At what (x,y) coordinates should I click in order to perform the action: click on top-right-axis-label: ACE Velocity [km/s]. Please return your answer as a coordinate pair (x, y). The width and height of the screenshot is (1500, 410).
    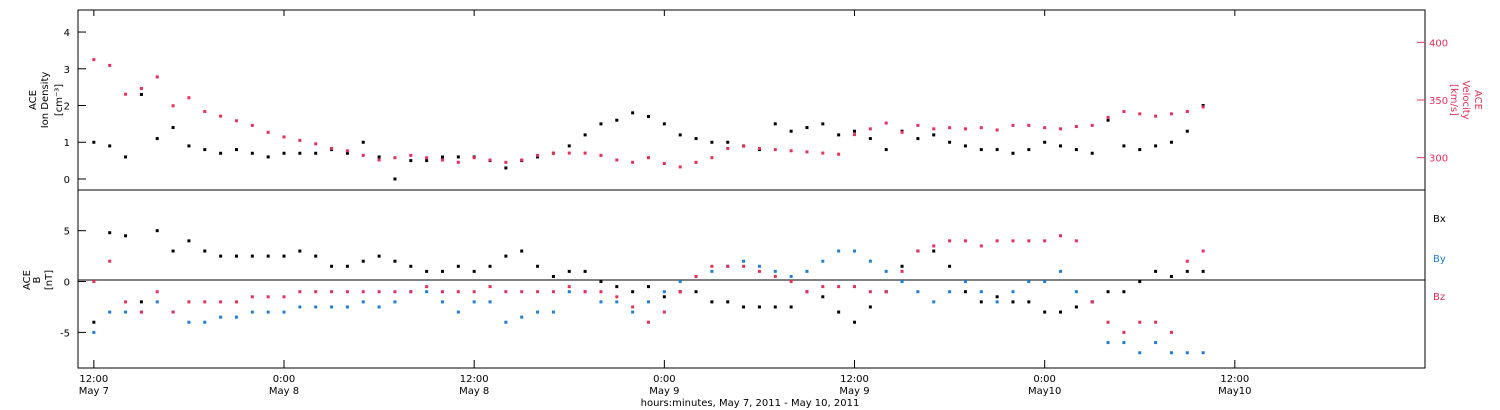
    Looking at the image, I should click on (1465, 99).